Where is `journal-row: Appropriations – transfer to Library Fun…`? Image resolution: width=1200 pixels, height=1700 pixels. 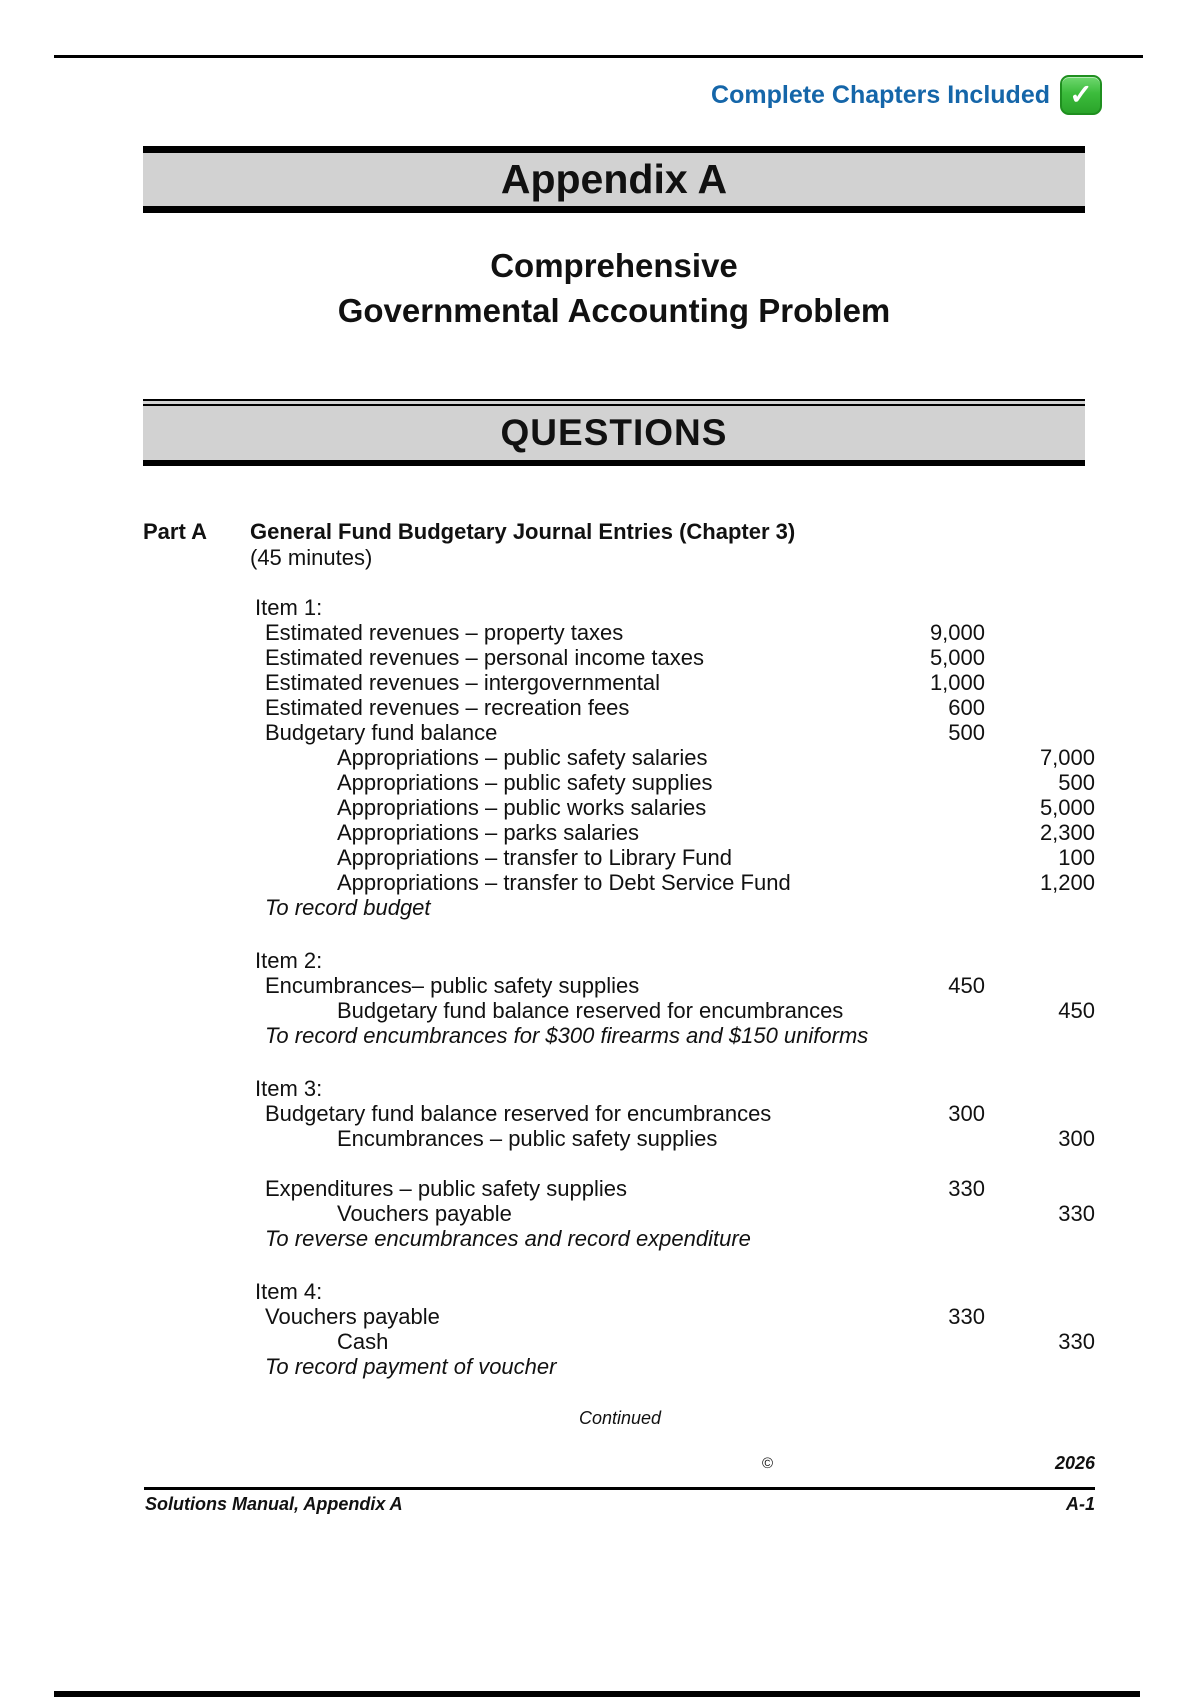
journal-row: Appropriations – transfer to Library Fun… is located at coordinates (672, 857).